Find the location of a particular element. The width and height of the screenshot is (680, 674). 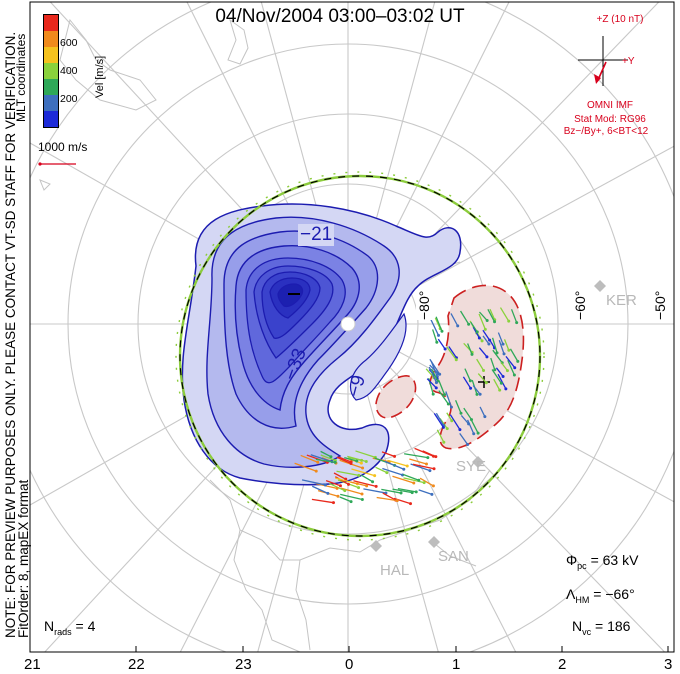

magnetic-pole-marker is located at coordinates (348, 324).